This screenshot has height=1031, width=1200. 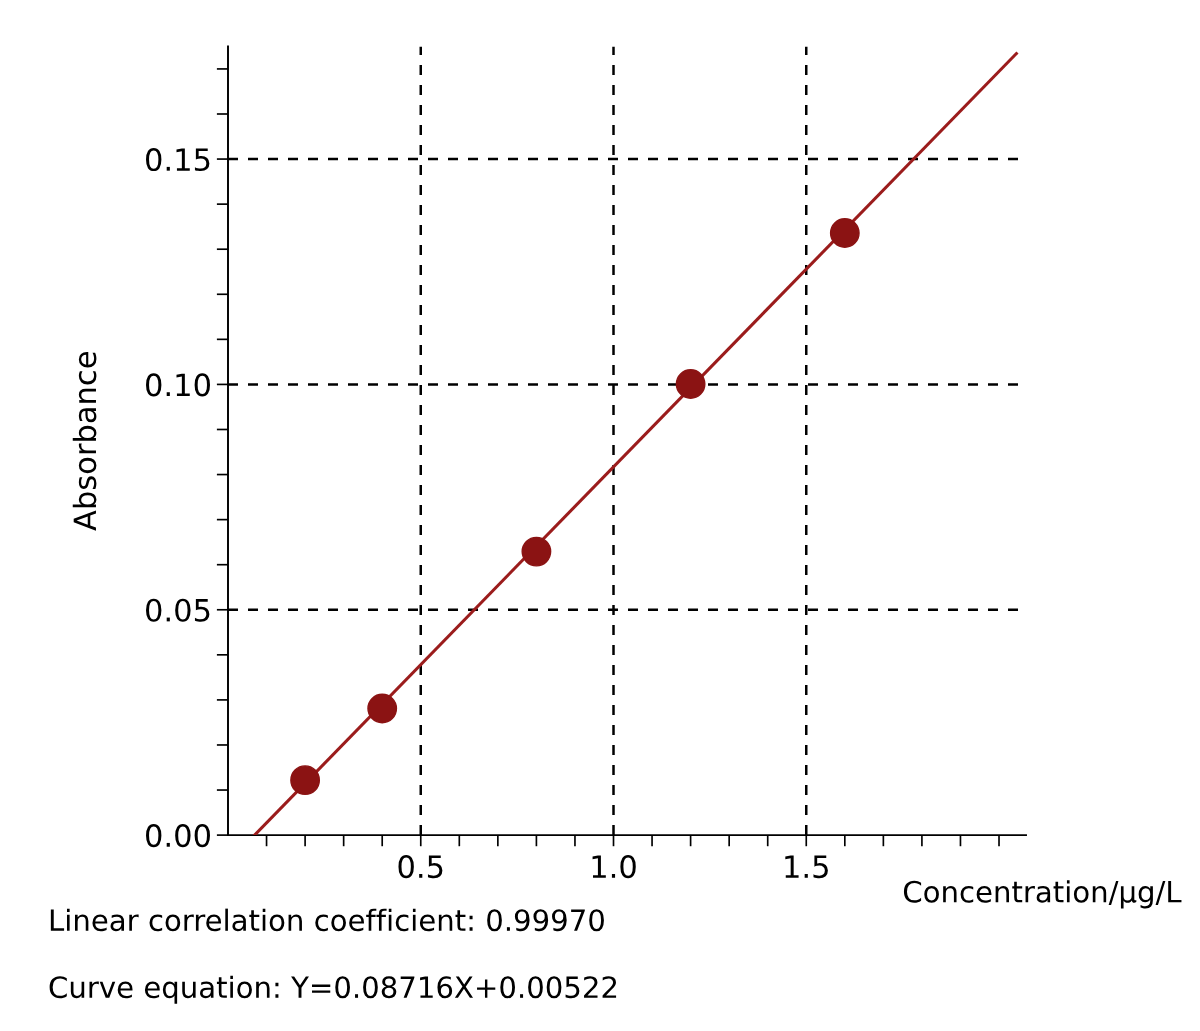 I want to click on text: Linear correlation coefficient: 0.99970, so click(x=327, y=920).